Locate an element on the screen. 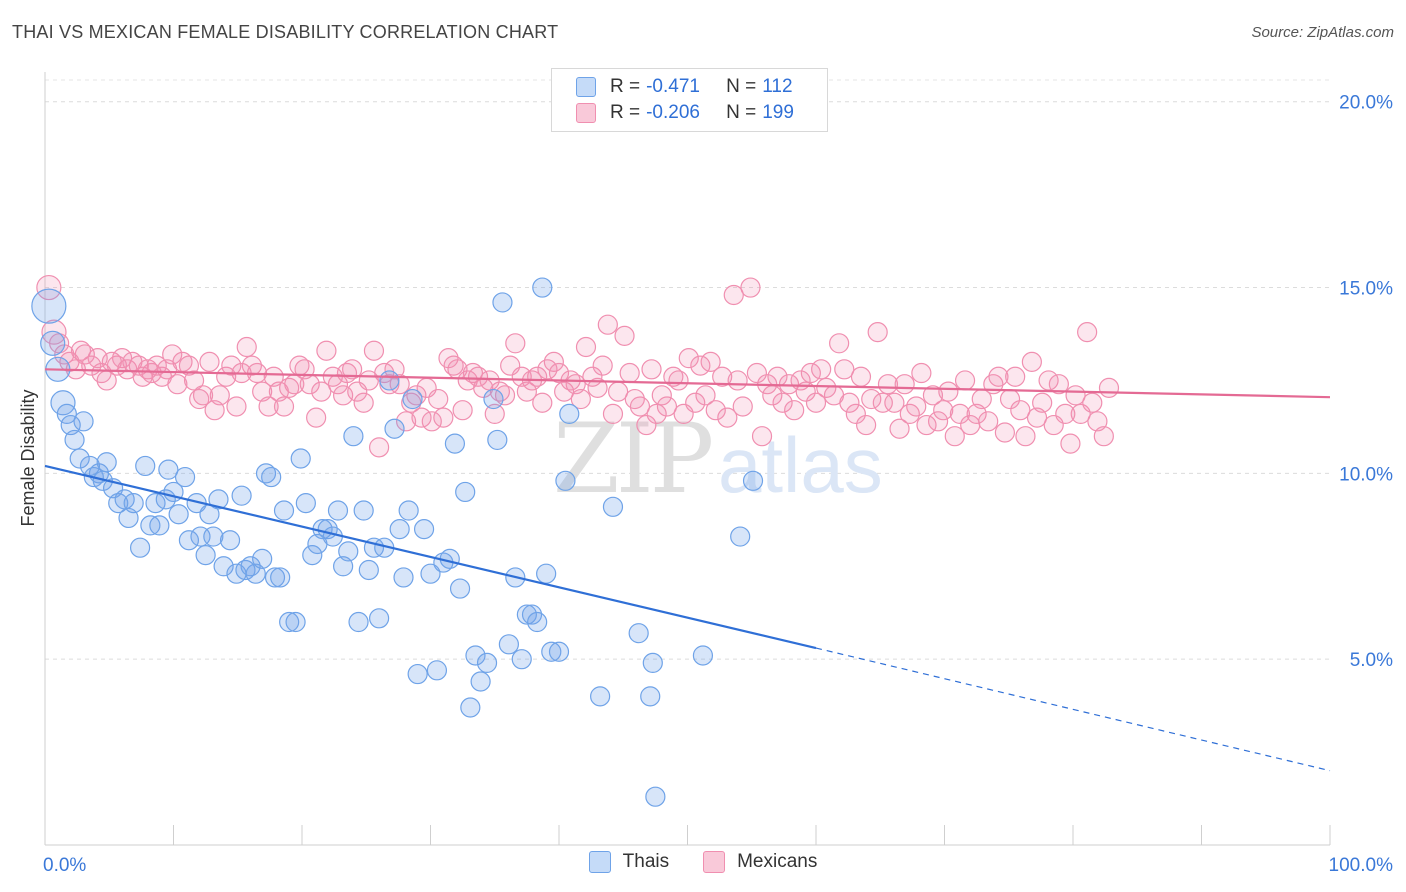  mexicans-swatch is located at coordinates (586, 113).